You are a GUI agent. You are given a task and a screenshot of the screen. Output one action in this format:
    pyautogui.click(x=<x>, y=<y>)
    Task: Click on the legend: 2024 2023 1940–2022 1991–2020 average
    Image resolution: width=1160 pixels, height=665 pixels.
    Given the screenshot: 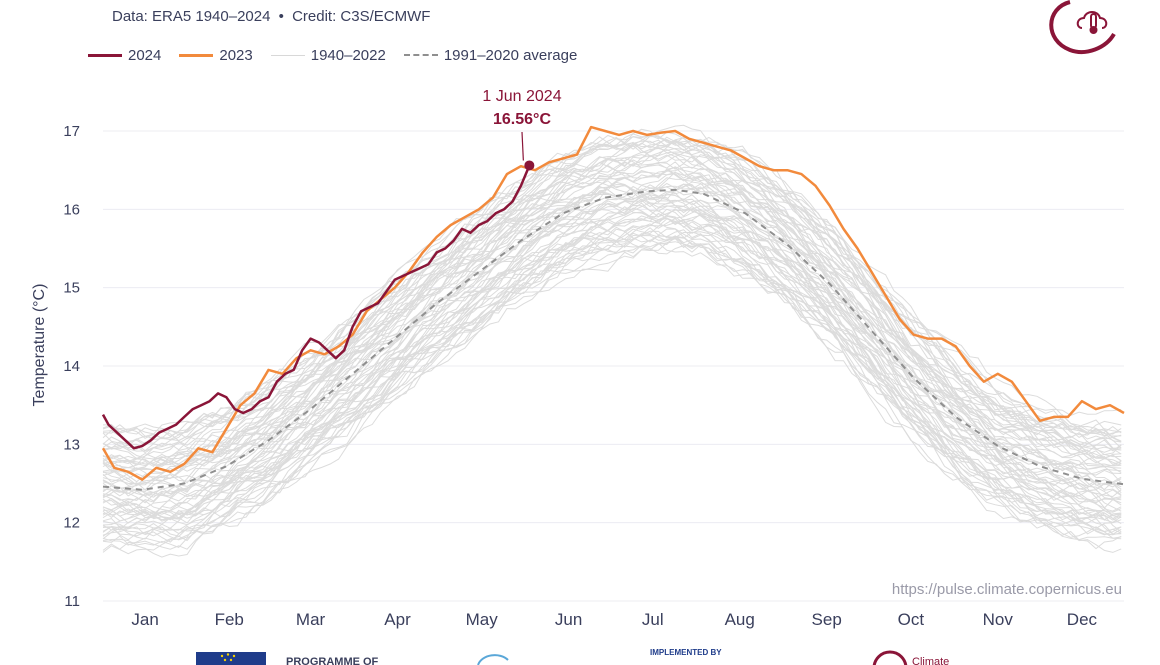 What is the action you would take?
    pyautogui.click(x=341, y=55)
    